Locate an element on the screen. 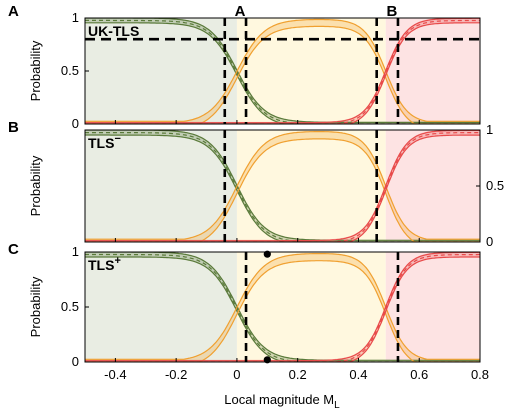 The height and width of the screenshot is (413, 510). panel-name: TLS− is located at coordinates (104, 142).